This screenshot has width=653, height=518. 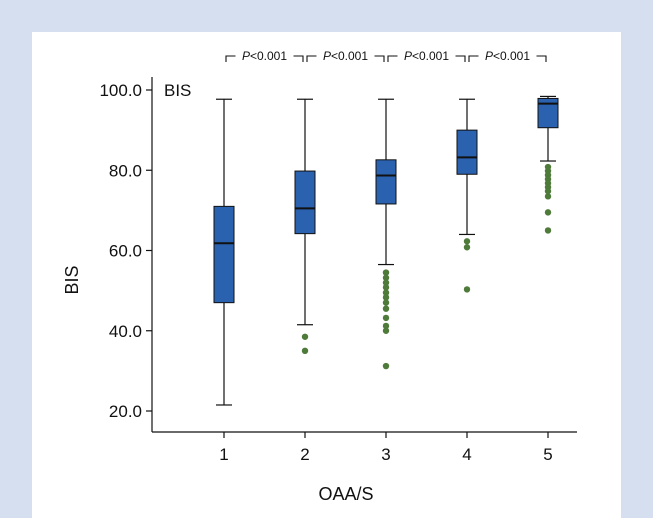 I want to click on significance-brackets: P<0.001 P<0.001 P<0.001 P<0.001, so click(x=386, y=55).